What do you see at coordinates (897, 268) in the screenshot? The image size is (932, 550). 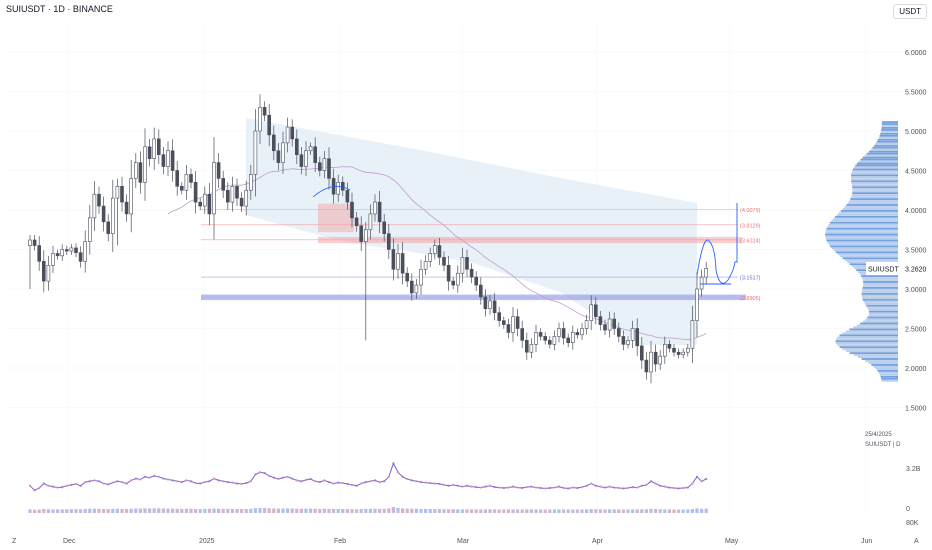 I see `last-price-label: SUIUSDT 3.2620` at bounding box center [897, 268].